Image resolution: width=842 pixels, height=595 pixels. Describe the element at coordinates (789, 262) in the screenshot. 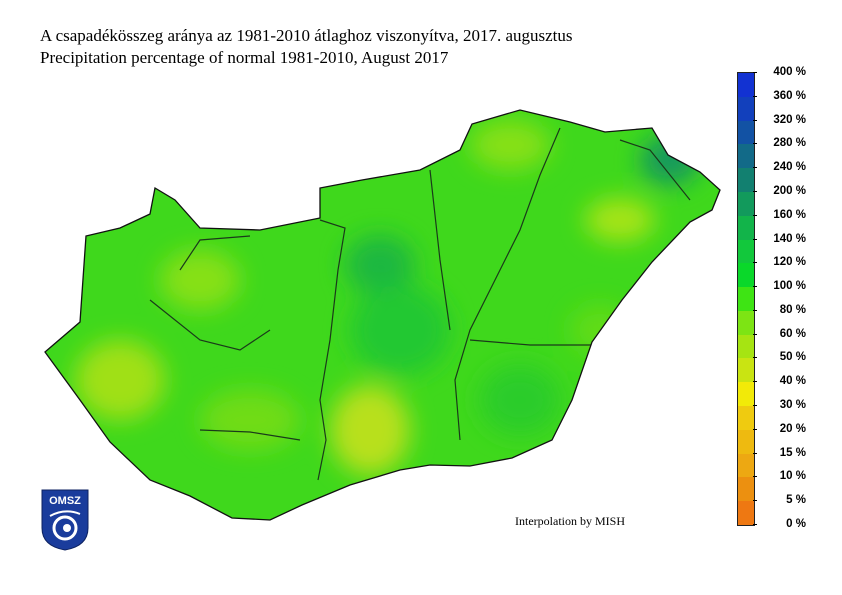

I see `legend-label: 120 %` at that location.